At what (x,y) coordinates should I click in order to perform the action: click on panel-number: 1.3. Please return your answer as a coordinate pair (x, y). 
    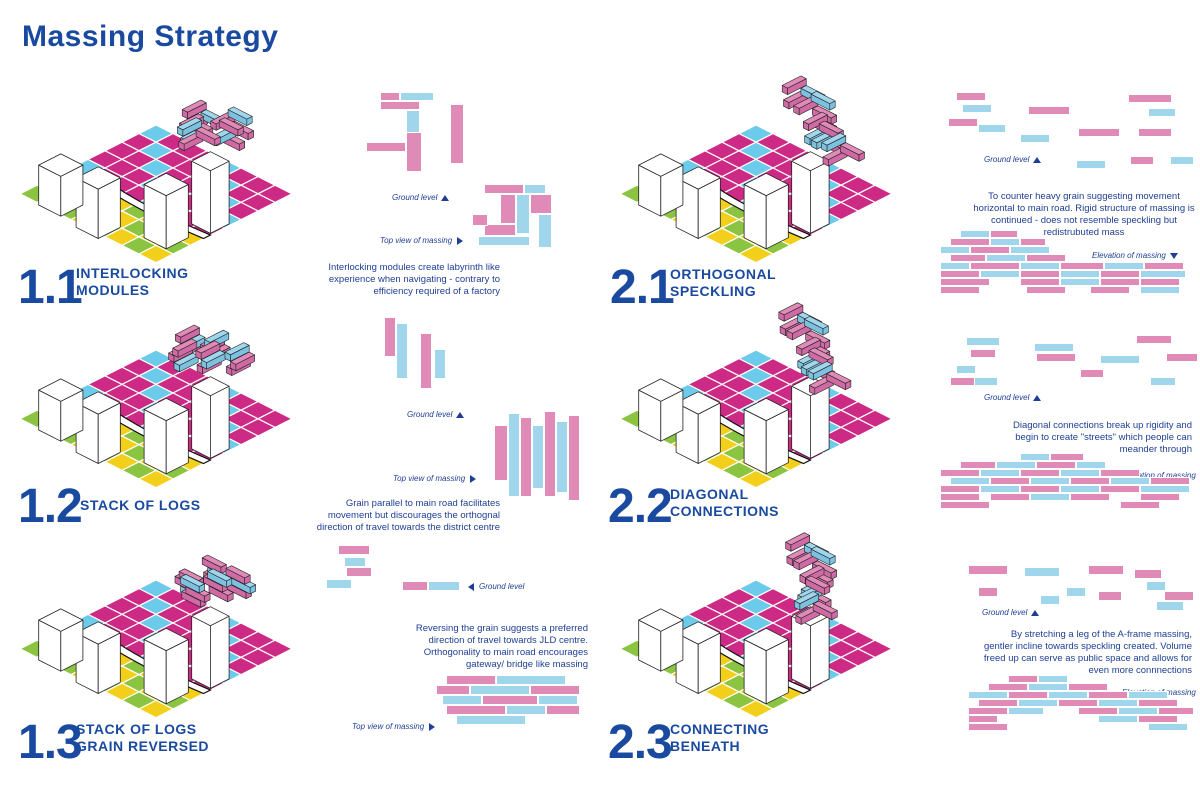
    Looking at the image, I should click on (50, 742).